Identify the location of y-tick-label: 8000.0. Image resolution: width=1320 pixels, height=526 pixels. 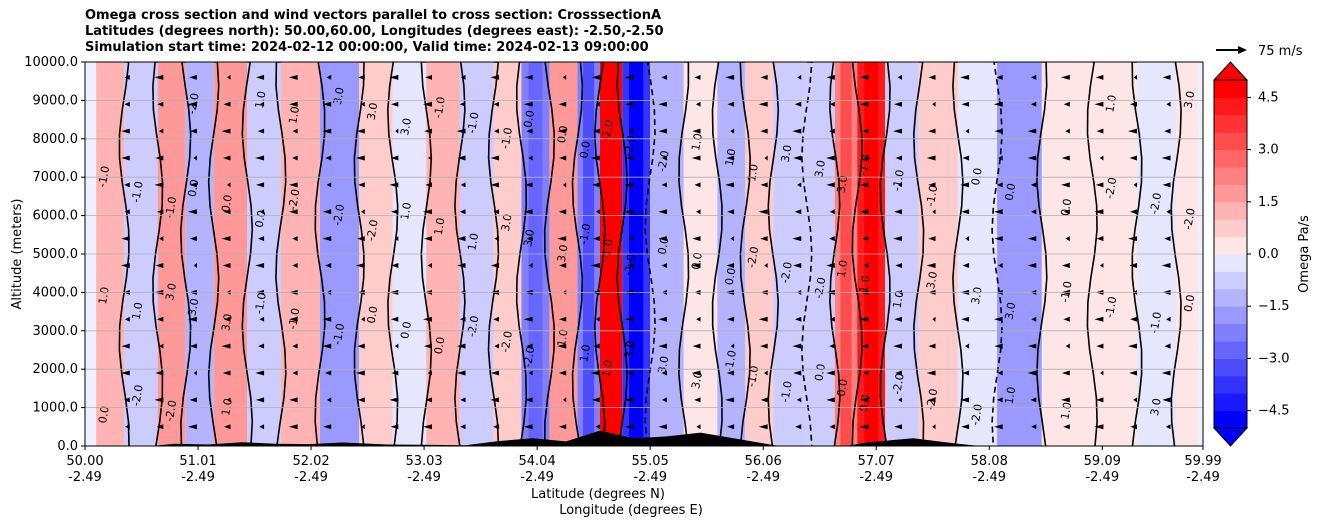
(56, 139).